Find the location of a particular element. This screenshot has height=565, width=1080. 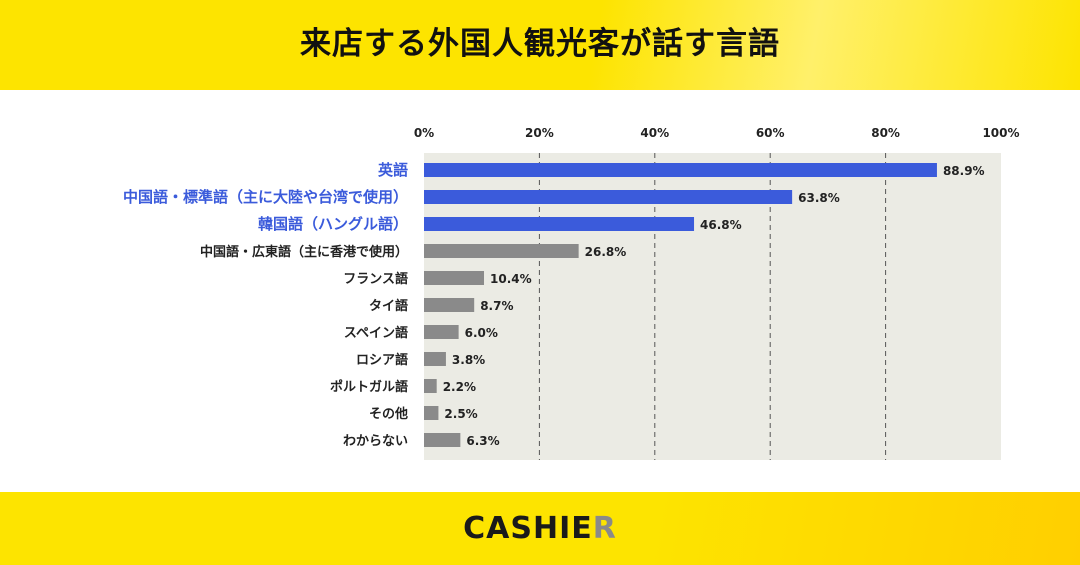

category-label: 韓国語（ハングル語） is located at coordinates (333, 224).